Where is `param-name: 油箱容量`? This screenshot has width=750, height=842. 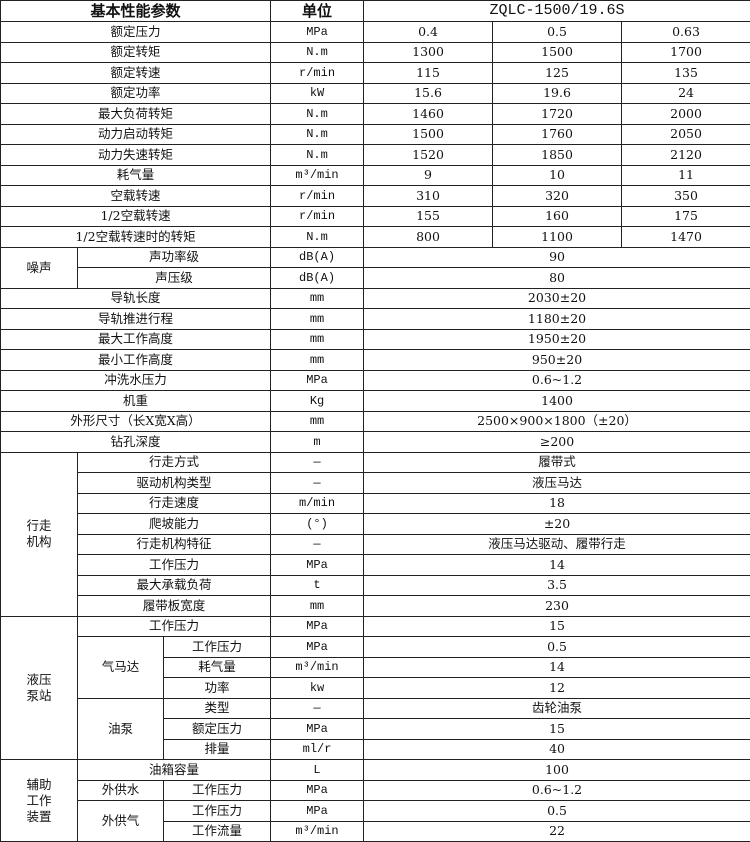
param-name: 油箱容量 is located at coordinates (174, 770).